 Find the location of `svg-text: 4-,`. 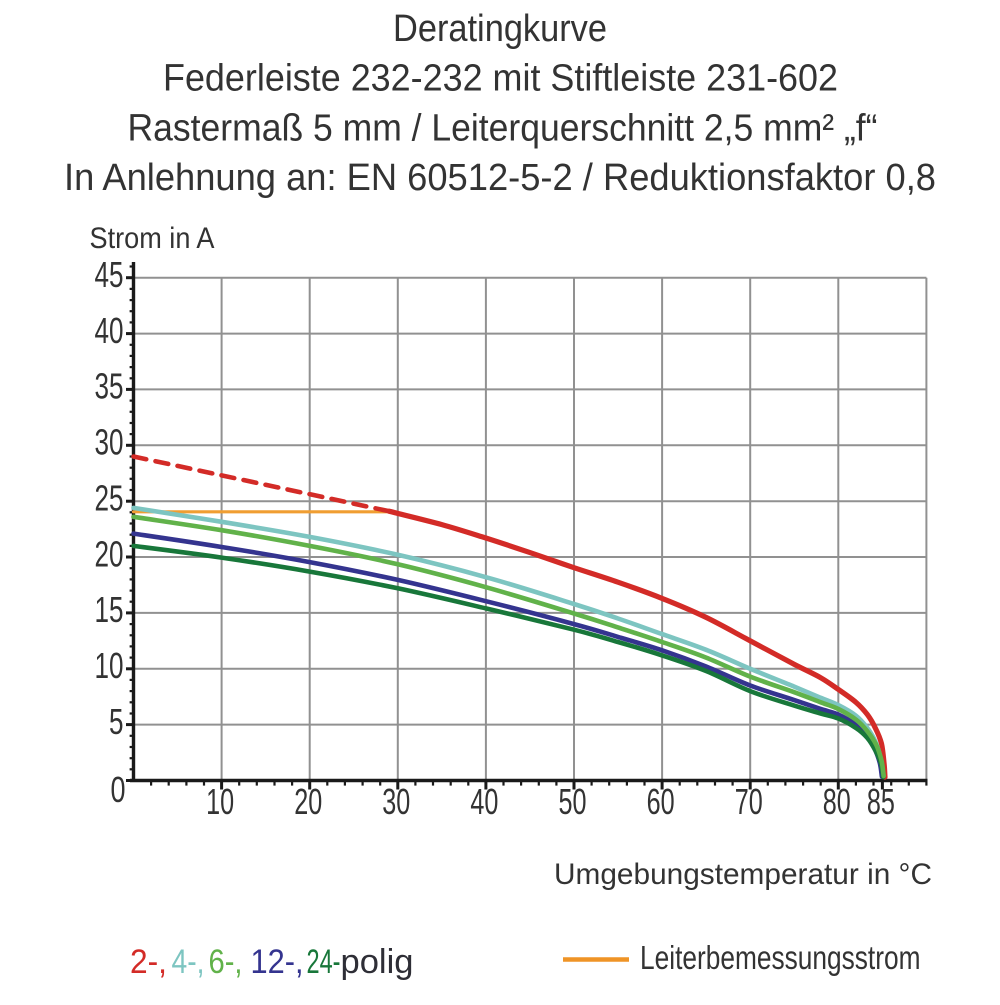

svg-text: 4-, is located at coordinates (188, 962).